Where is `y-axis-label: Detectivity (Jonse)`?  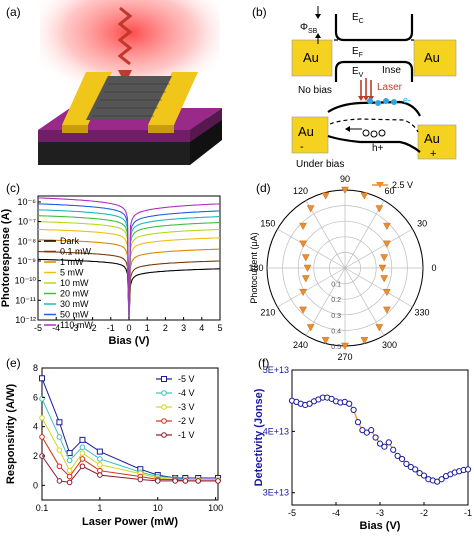 y-axis-label: Detectivity (Jonse) is located at coordinates (259, 437).